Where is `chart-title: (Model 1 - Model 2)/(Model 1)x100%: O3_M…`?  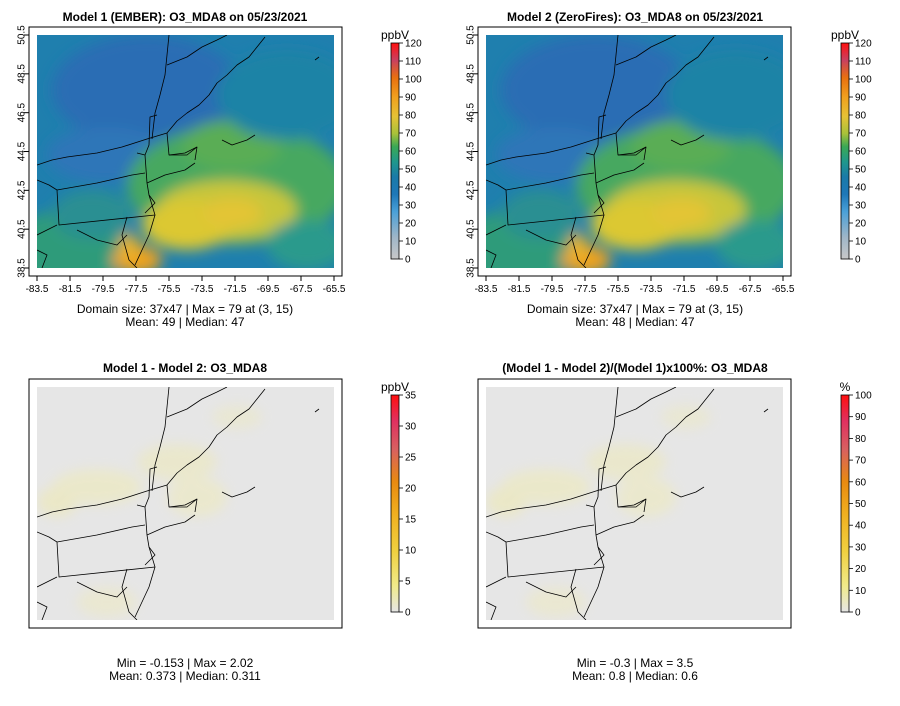 chart-title: (Model 1 - Model 2)/(Model 1)x100%: O3_M… is located at coordinates (635, 368).